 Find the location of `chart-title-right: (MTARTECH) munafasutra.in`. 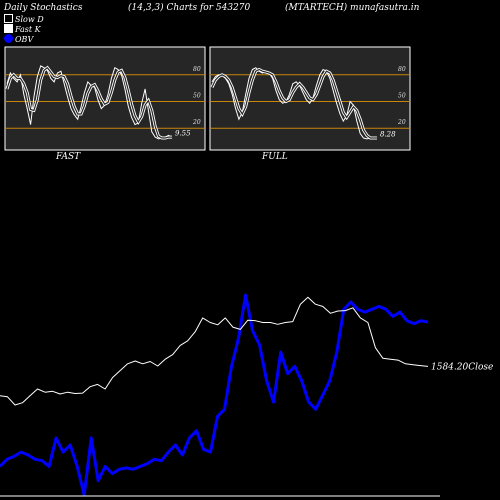

chart-title-right: (MTARTECH) munafasutra.in is located at coordinates (352, 8).